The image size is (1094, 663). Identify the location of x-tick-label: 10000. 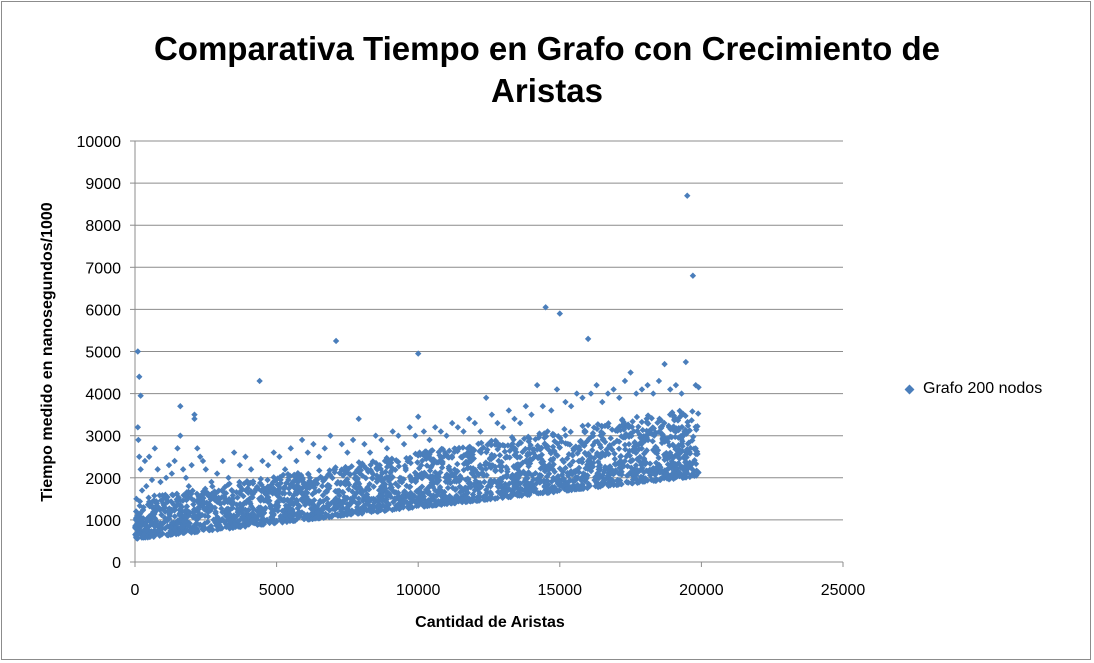
(418, 590).